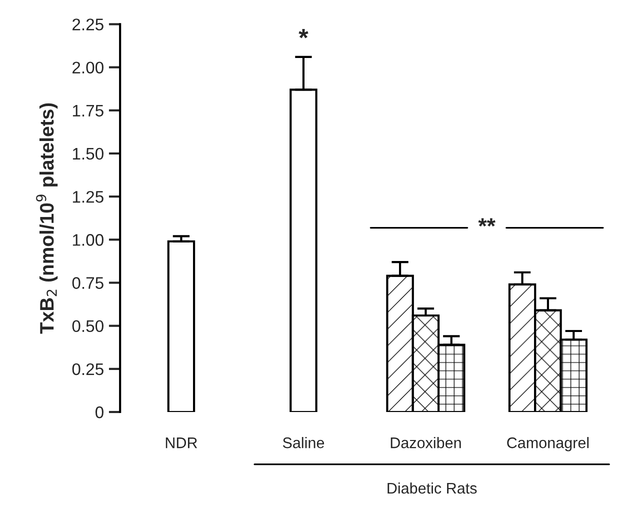 Image resolution: width=619 pixels, height=515 pixels. Describe the element at coordinates (88, 369) in the screenshot. I see `y-tick-label: 0.25` at that location.